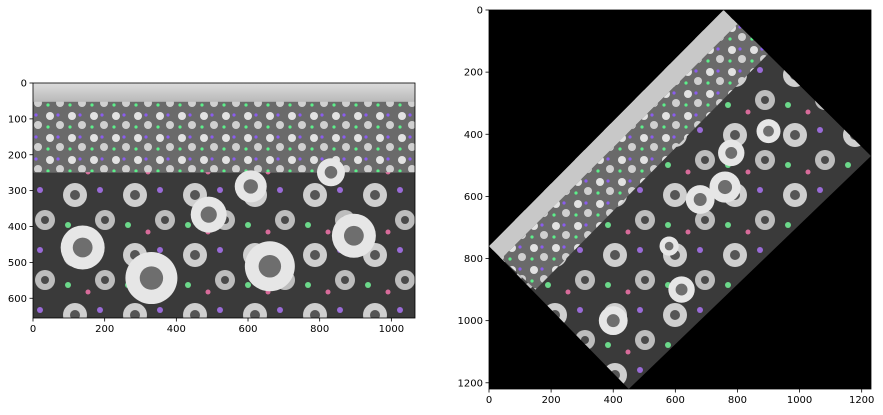 The width and height of the screenshot is (883, 415). I want to click on left-x-ticks: 0 200 400 600 800 1000, so click(217, 326).